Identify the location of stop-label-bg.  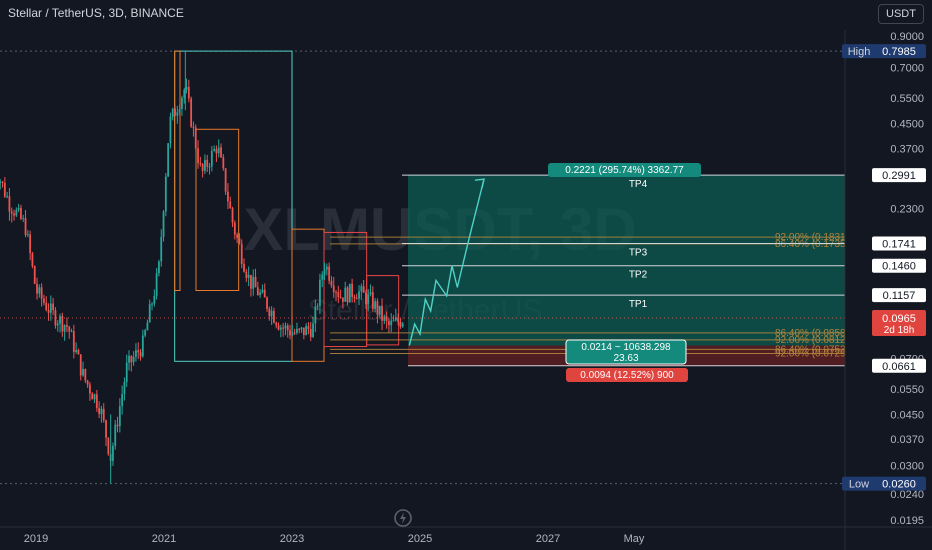
(627, 375).